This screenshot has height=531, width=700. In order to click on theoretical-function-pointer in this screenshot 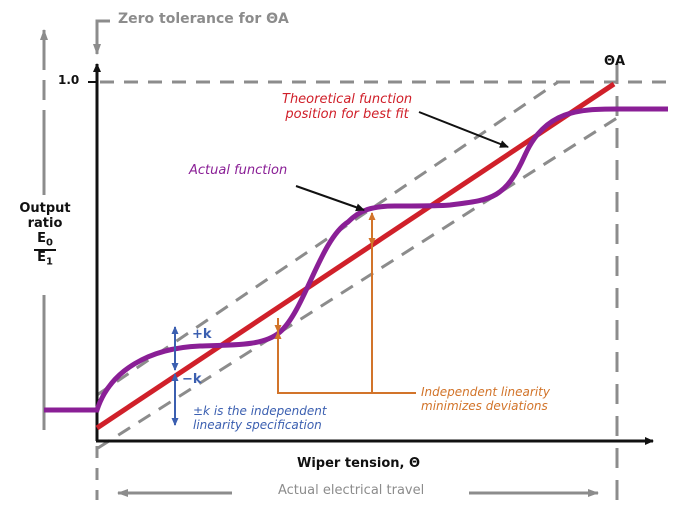, I will do `click(463, 129)`.